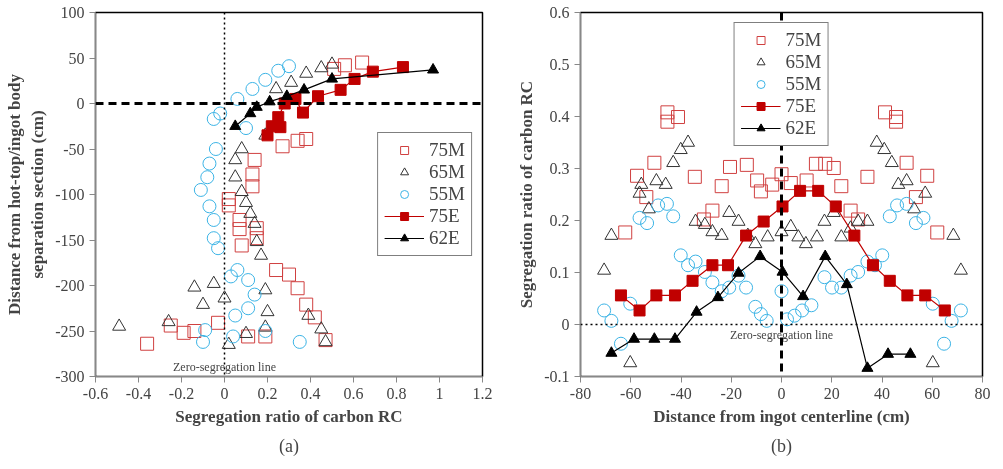 The width and height of the screenshot is (1003, 469). Describe the element at coordinates (70, 376) in the screenshot. I see `y-tick-label: -300` at that location.